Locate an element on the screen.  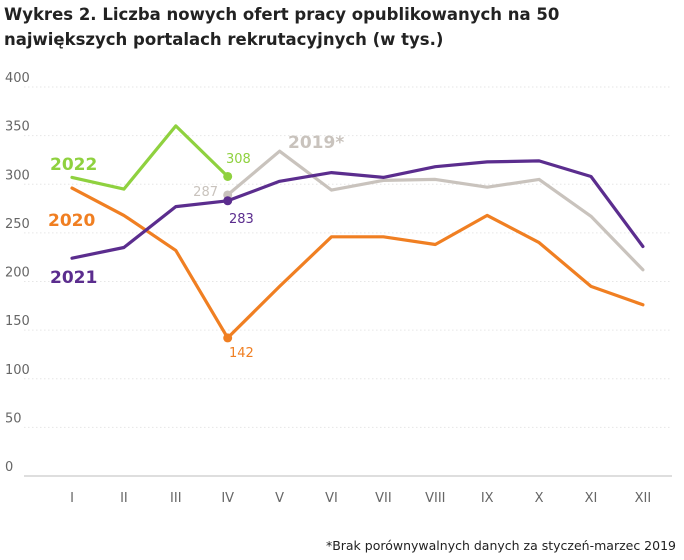
series-labels: 2019* 2020 2021 2022 is located at coordinates (196, 210).